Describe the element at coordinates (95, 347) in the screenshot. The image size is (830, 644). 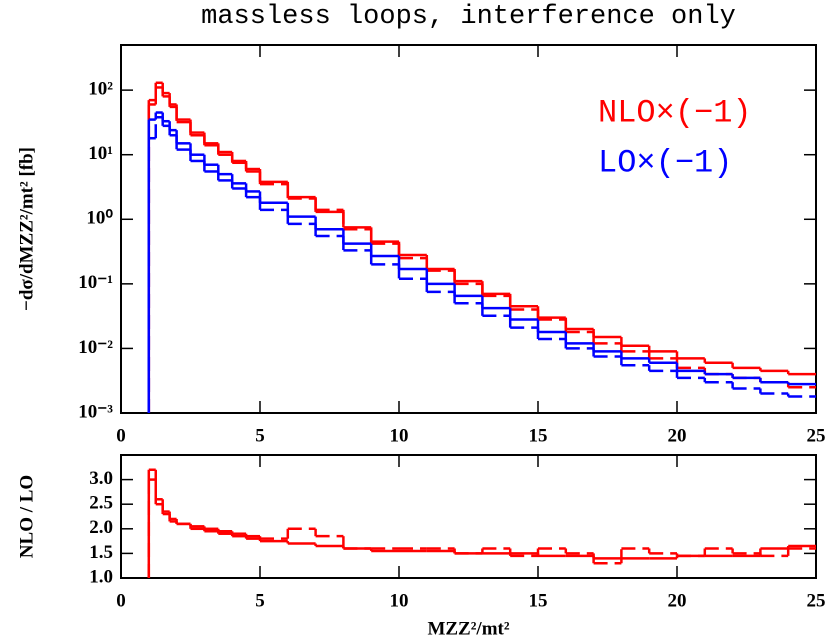
I see `y-tick-label: 10⁻²` at that location.